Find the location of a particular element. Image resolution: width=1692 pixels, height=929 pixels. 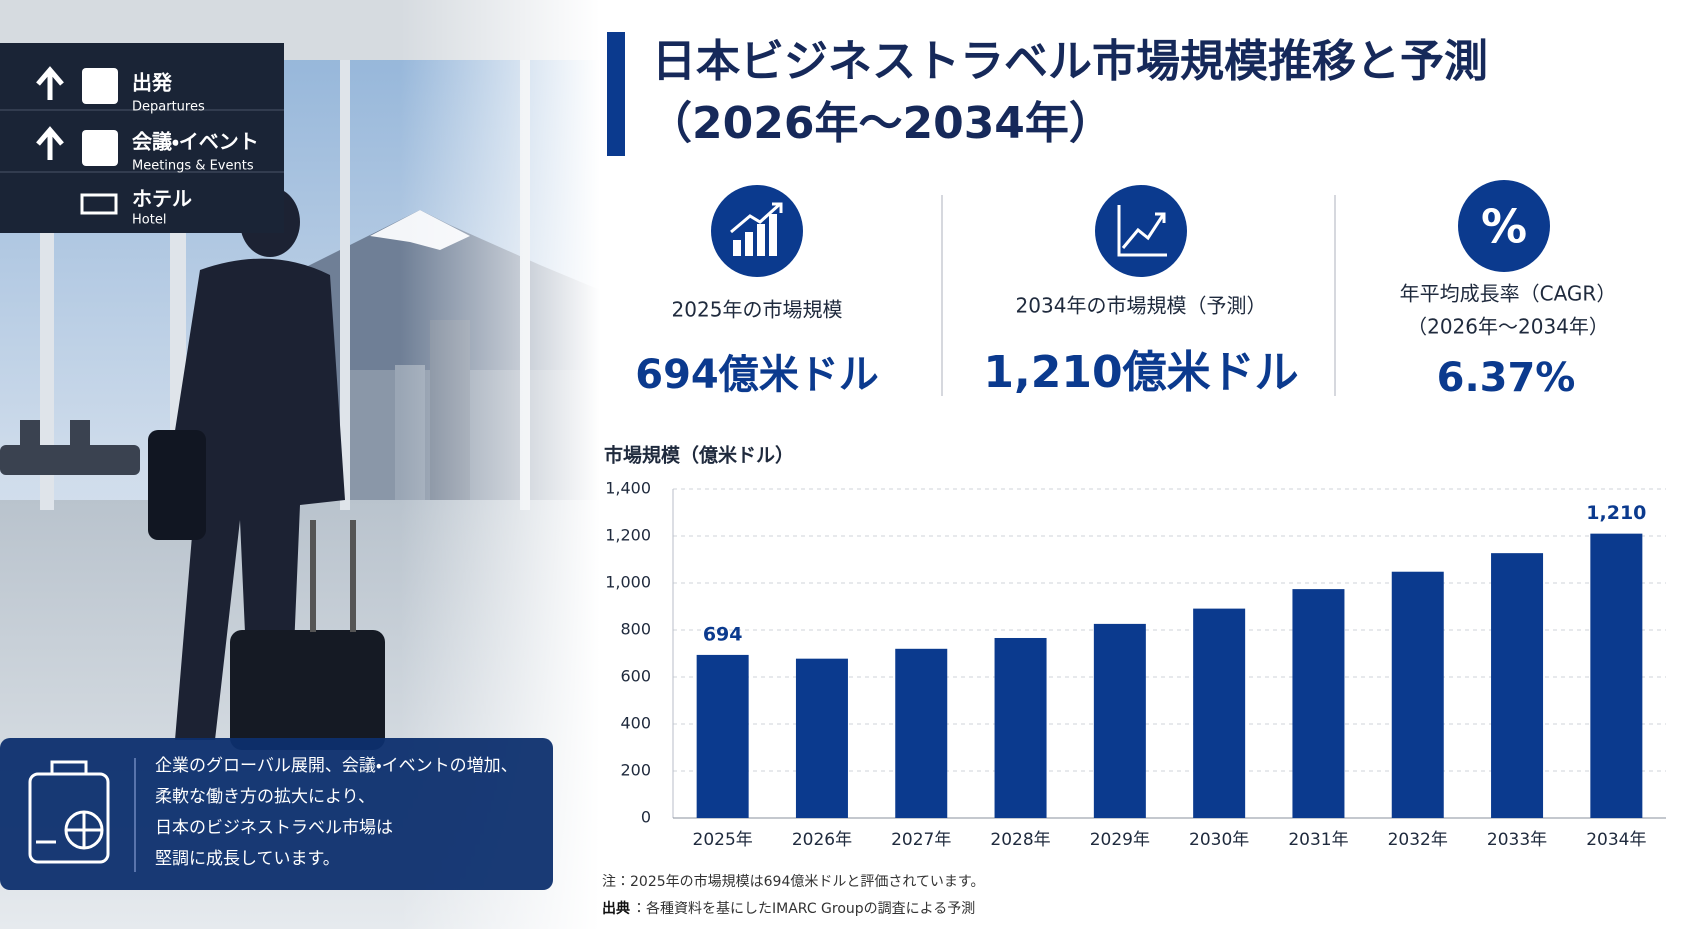

kpi-icon: % is located at coordinates (1504, 227).